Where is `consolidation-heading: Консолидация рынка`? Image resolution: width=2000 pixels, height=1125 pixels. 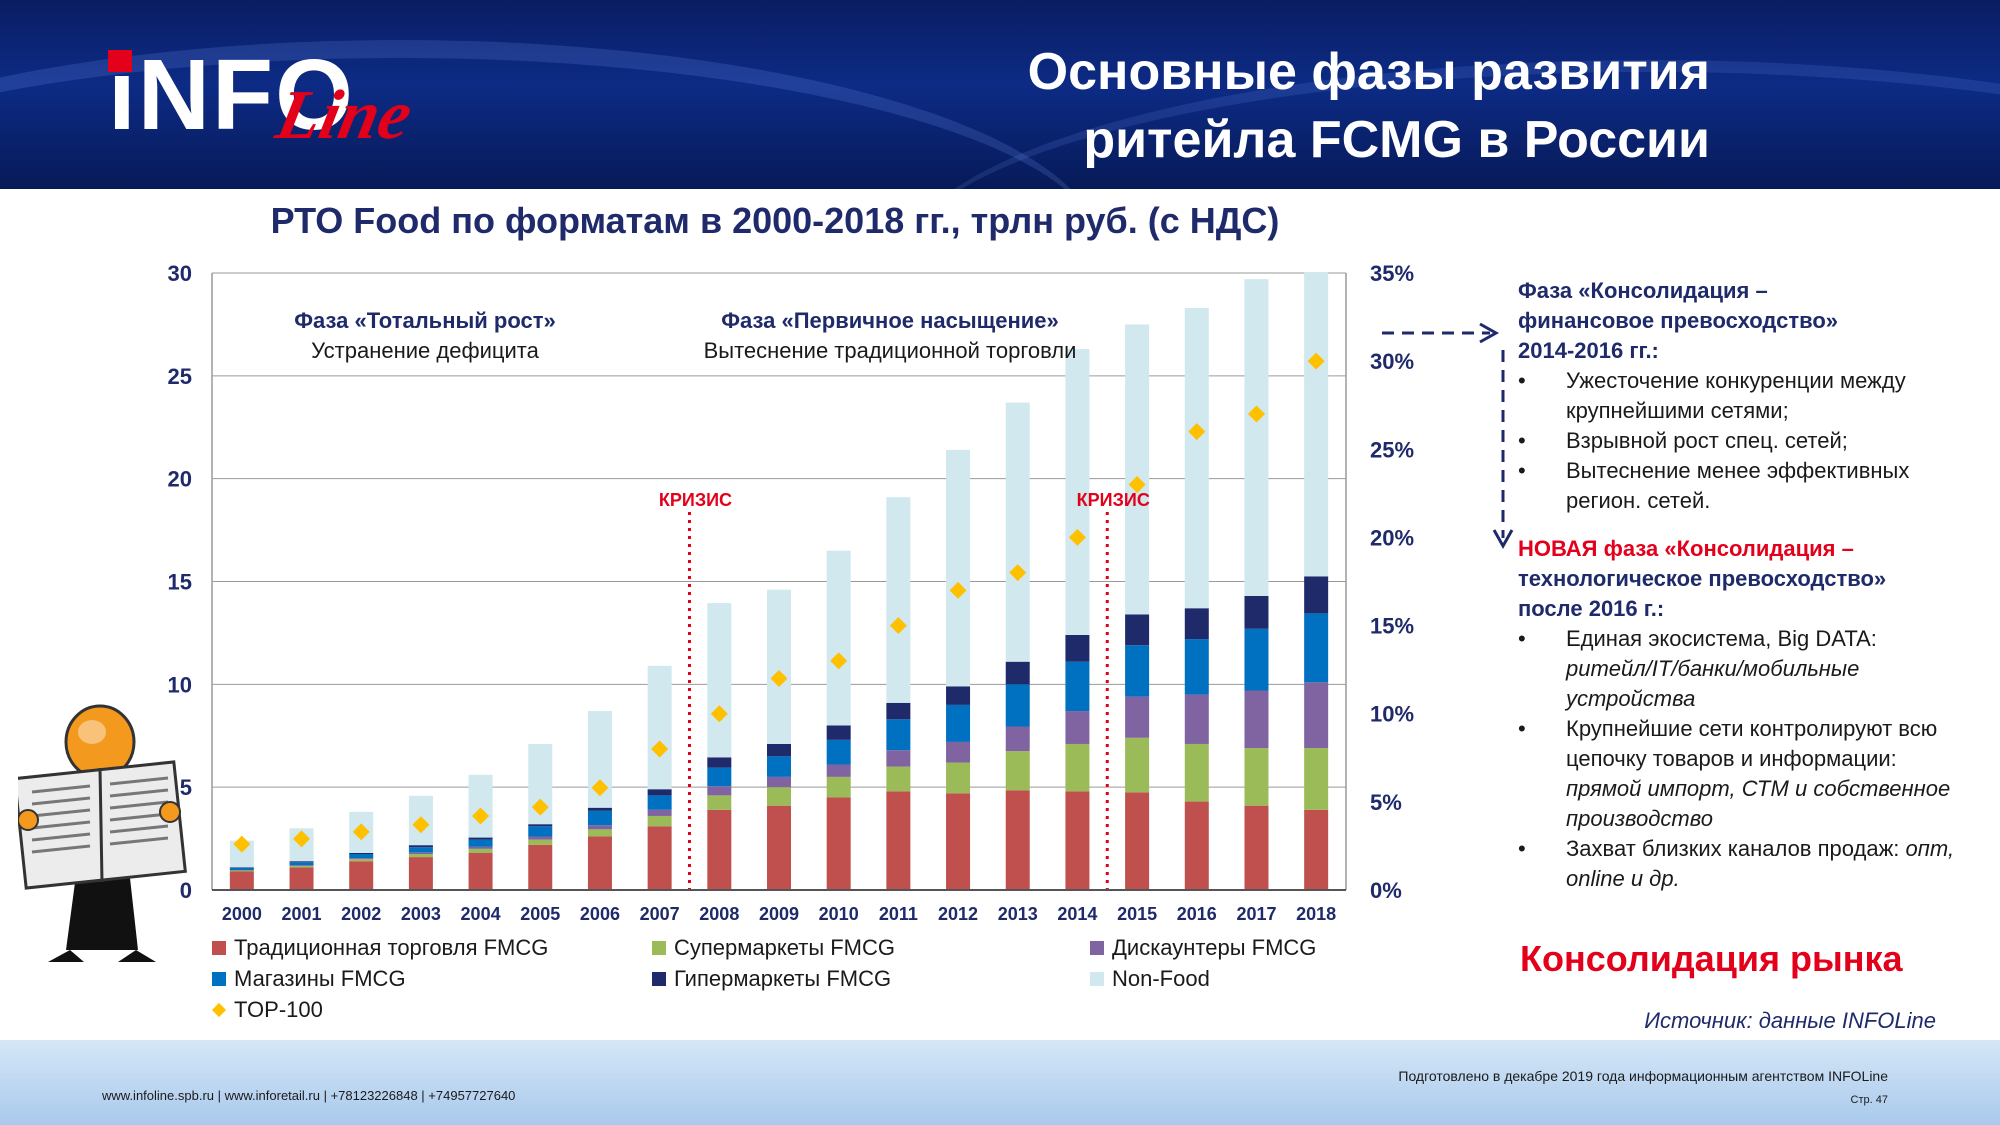 consolidation-heading: Консолидация рынка is located at coordinates (1711, 958).